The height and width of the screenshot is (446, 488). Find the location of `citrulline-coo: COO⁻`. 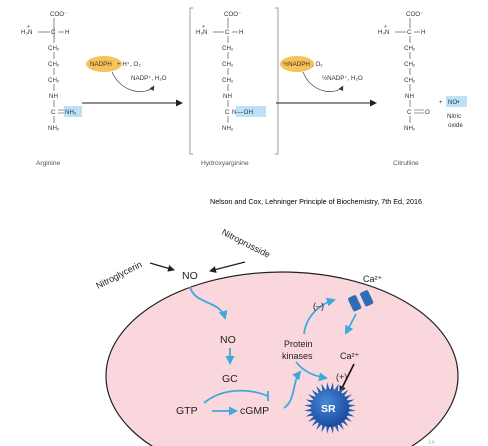

citrulline-coo: COO⁻ is located at coordinates (414, 14).